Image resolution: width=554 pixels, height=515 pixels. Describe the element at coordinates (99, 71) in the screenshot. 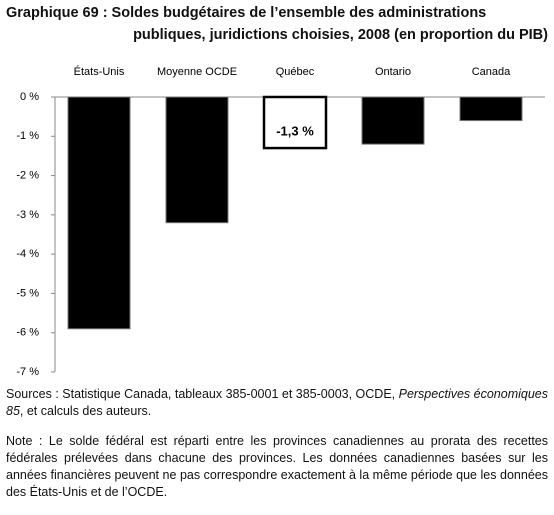

I see `x-tick-label: États-Unis` at that location.